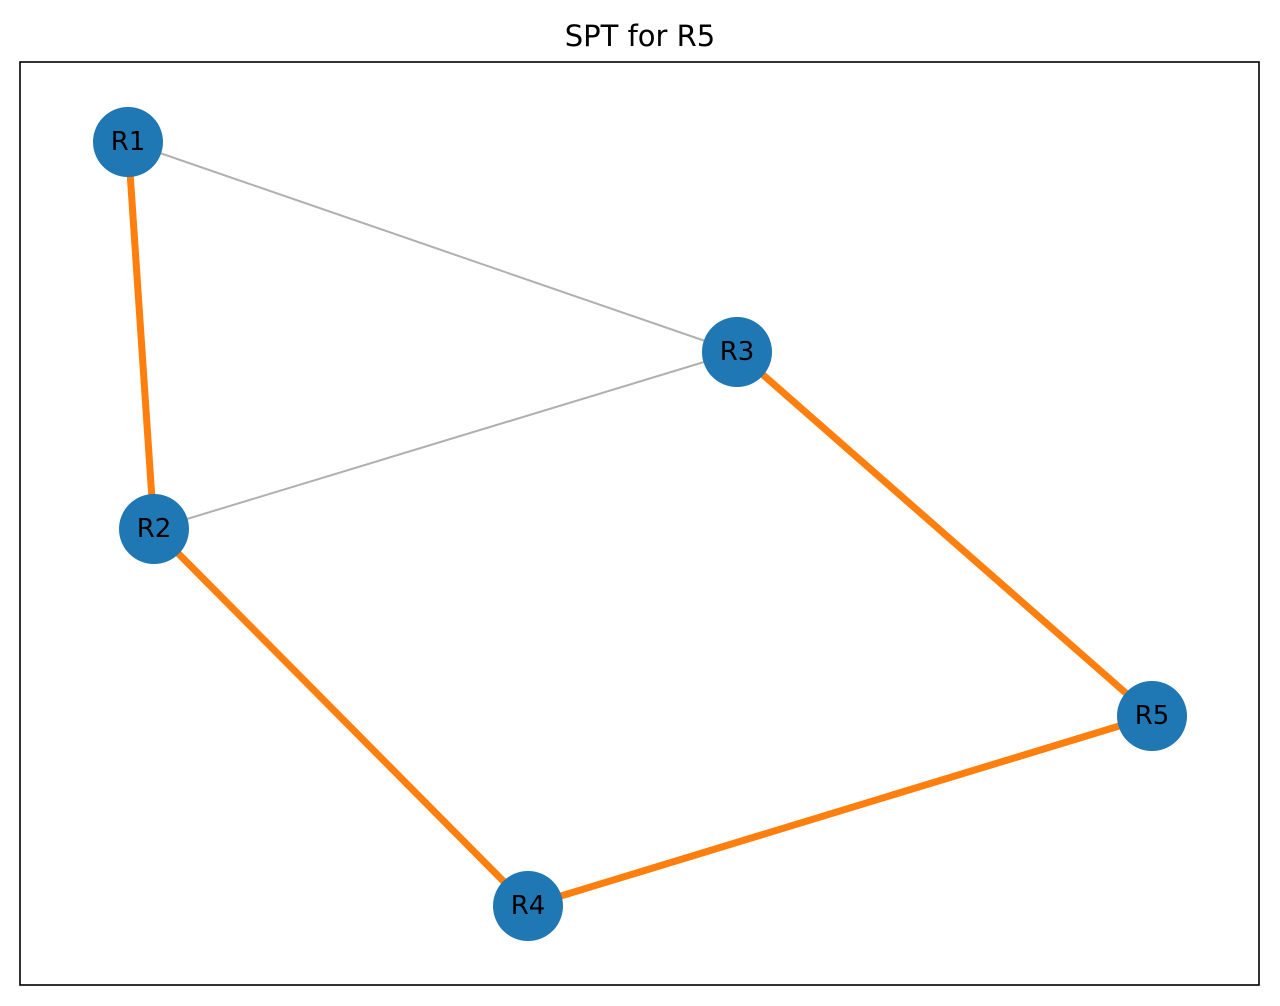 The width and height of the screenshot is (1280, 1006). I want to click on node-r1: R1, so click(128, 142).